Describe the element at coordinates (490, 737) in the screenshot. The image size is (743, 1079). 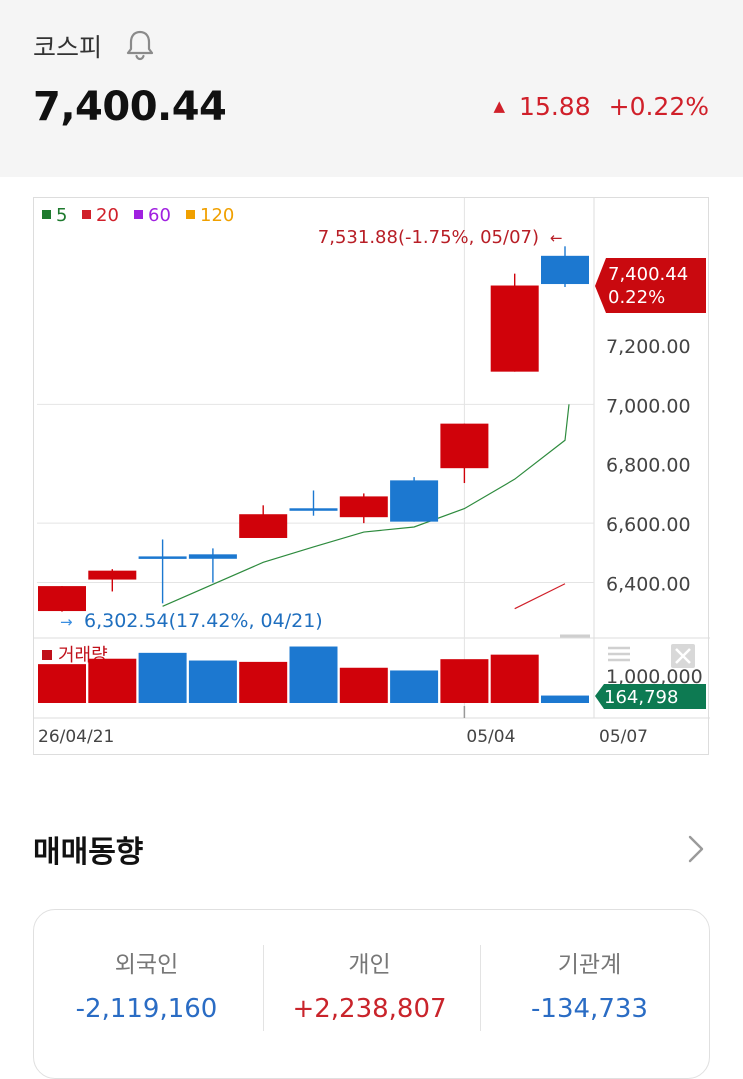
I see `x-tick-label: 05/04` at that location.